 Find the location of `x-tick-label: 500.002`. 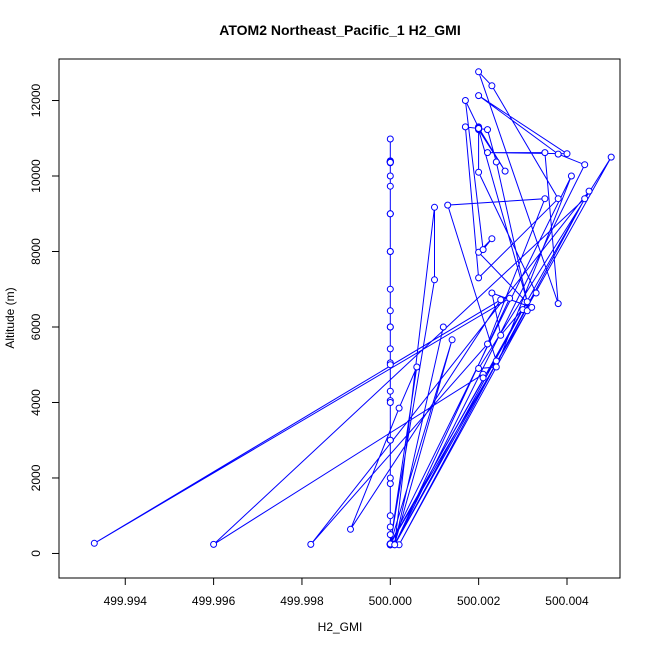

x-tick-label: 500.002 is located at coordinates (479, 601).